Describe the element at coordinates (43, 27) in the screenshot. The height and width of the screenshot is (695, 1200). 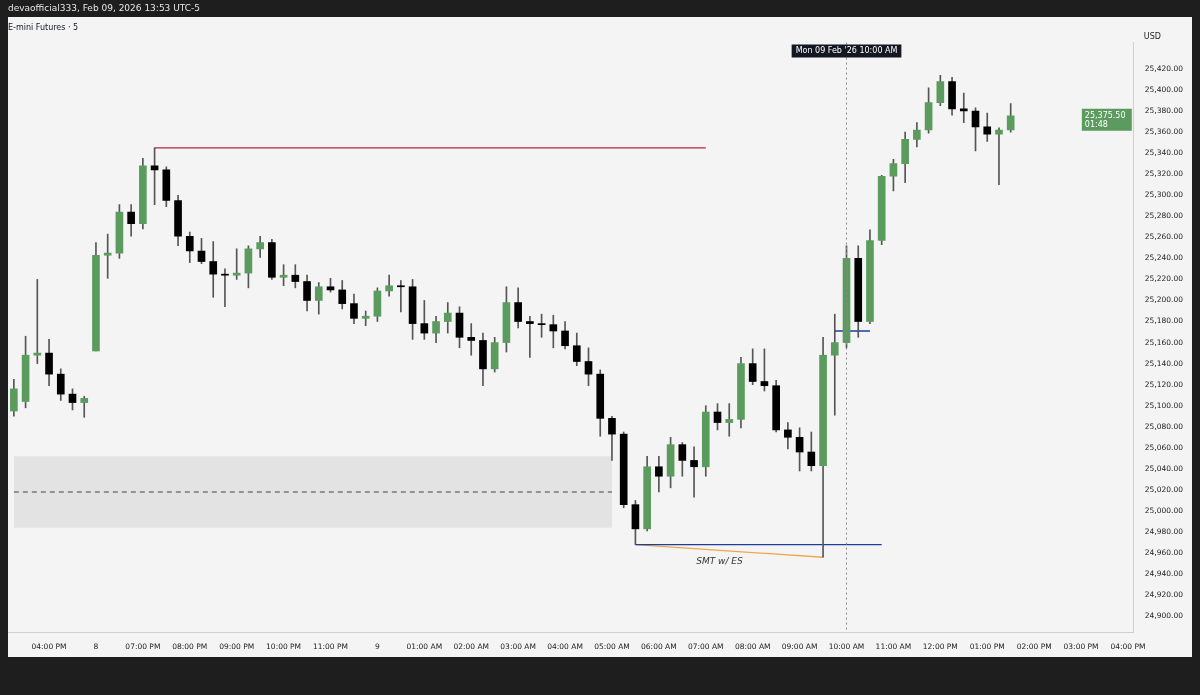
I see `chart-title: E-mini Futures · 5` at that location.